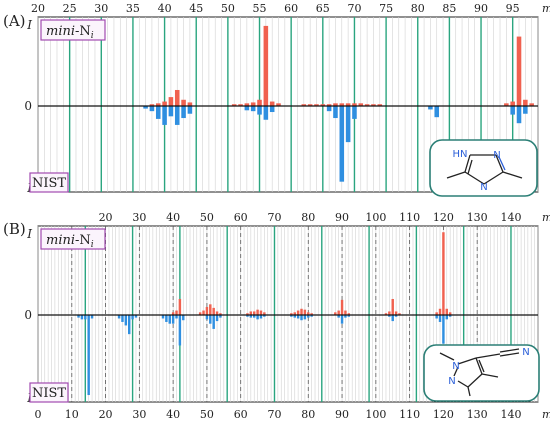  What do you see at coordinates (409, 217) in the screenshot?
I see `x-tick-label-top: 110` at bounding box center [409, 217].